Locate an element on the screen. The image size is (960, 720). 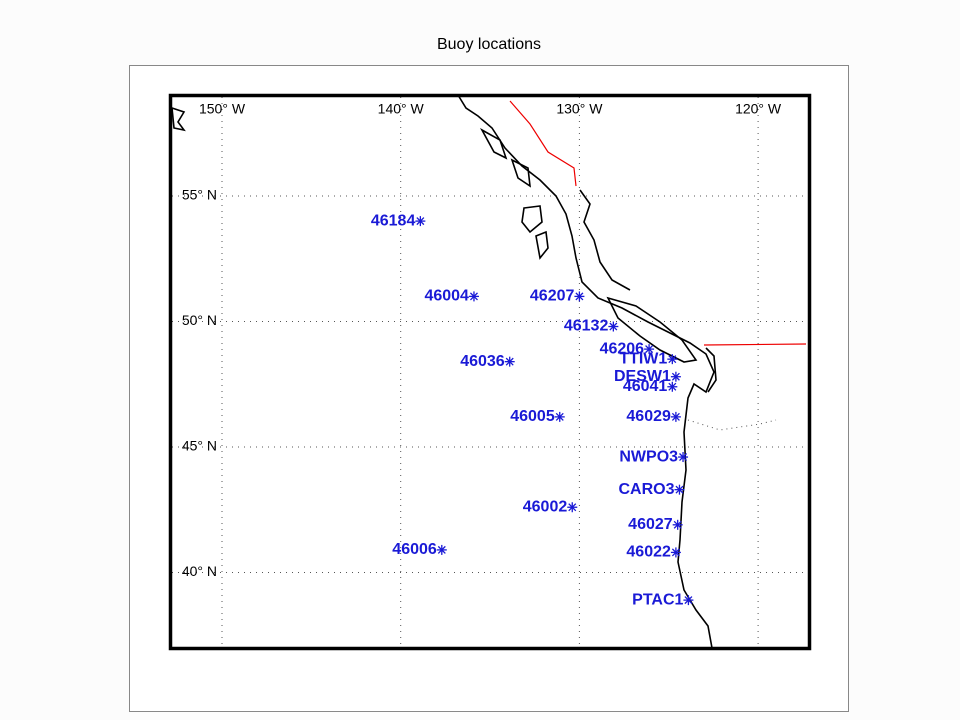
x-tick-label: 130° W is located at coordinates (579, 109).